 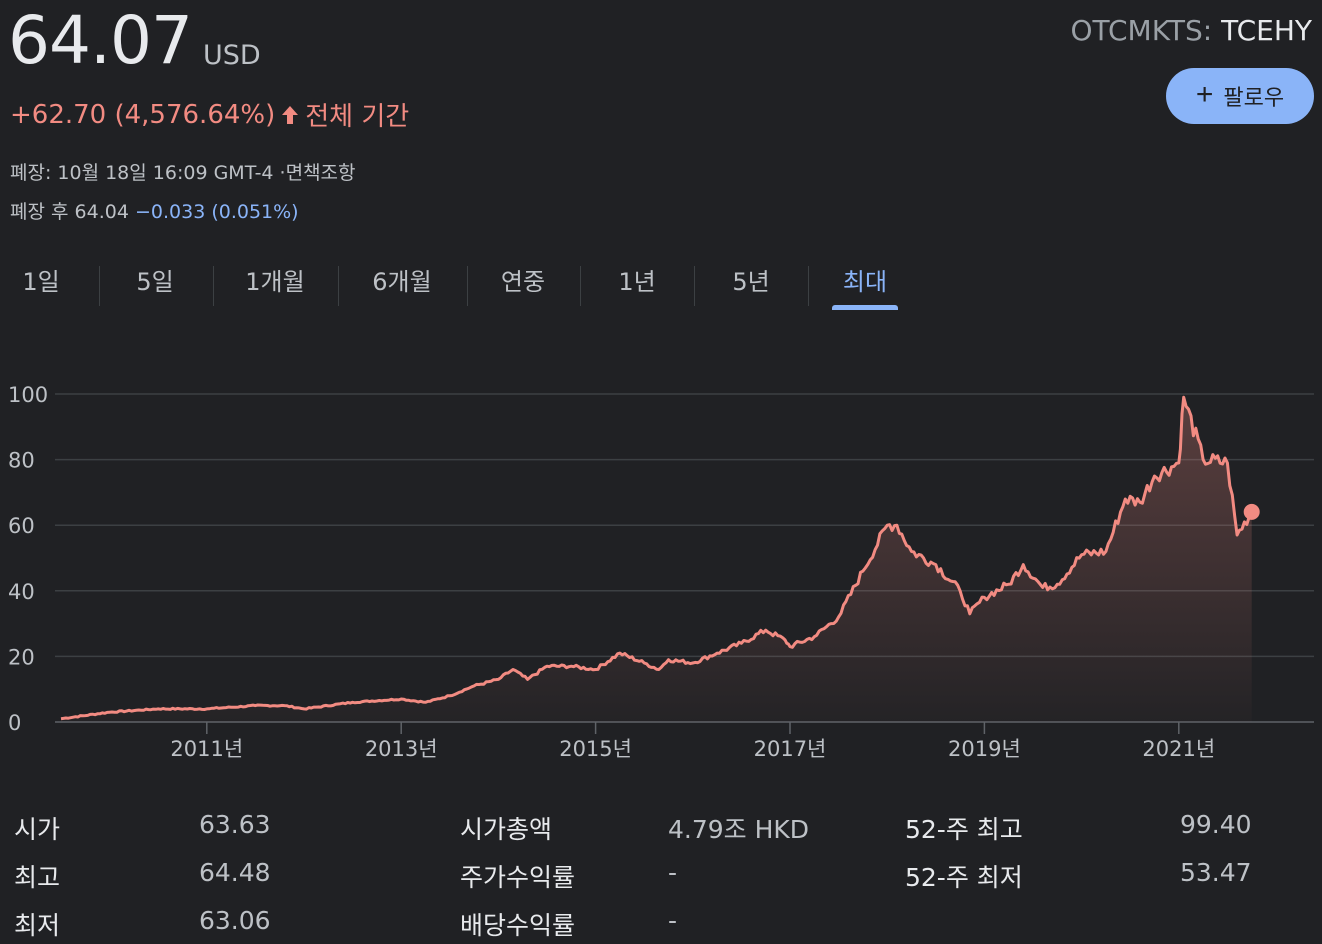 I want to click on tab-1d: 1일, so click(x=41, y=282).